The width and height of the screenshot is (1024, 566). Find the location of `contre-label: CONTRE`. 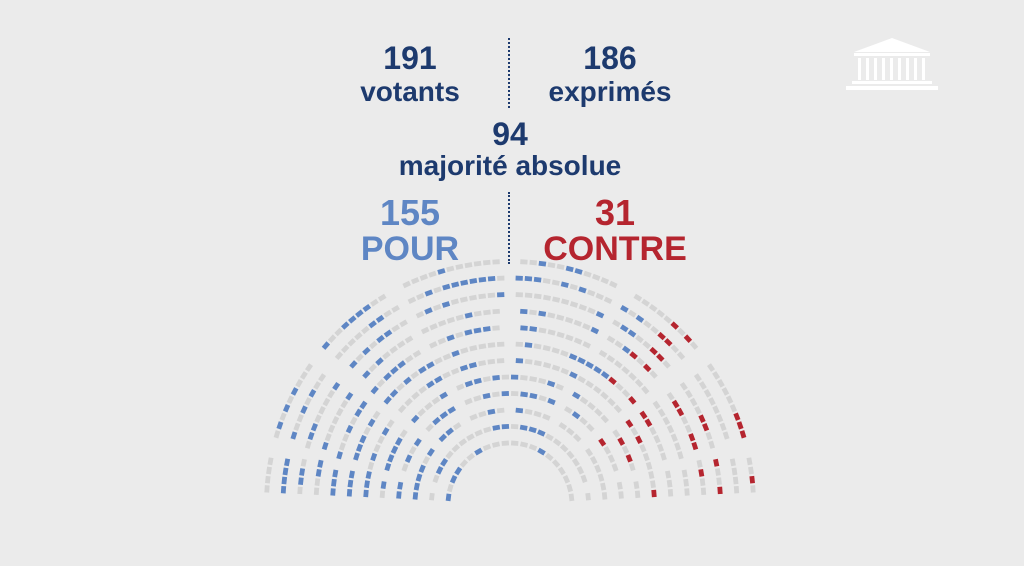

contre-label: CONTRE is located at coordinates (615, 249).